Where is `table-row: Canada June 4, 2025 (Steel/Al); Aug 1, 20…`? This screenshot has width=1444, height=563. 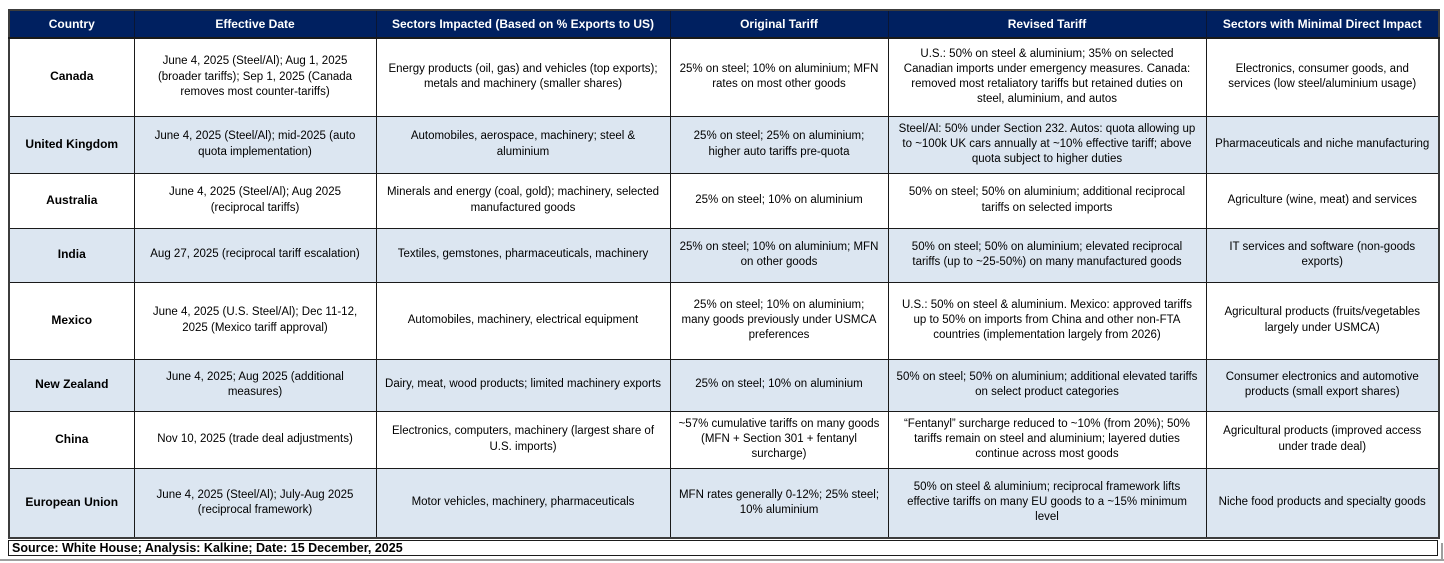
table-row: Canada June 4, 2025 (Steel/Al); Aug 1, 20… is located at coordinates (724, 77).